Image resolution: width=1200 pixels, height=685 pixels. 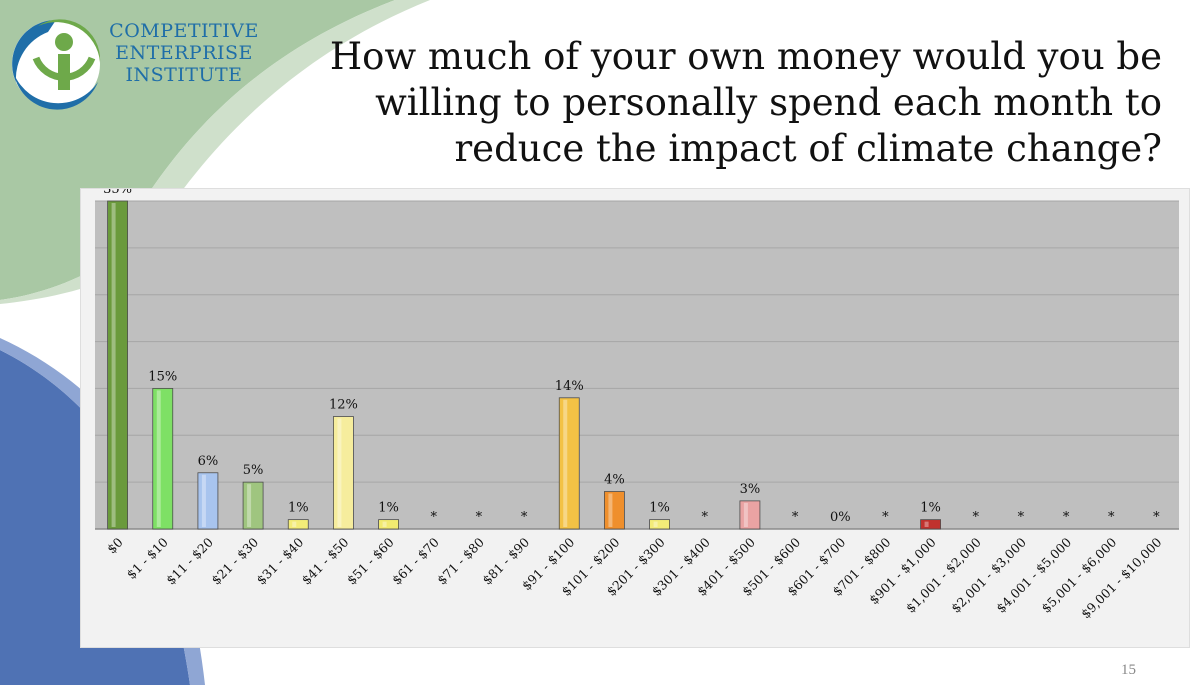 I want to click on x-tick-label: $31 - $40, so click(x=279, y=560).